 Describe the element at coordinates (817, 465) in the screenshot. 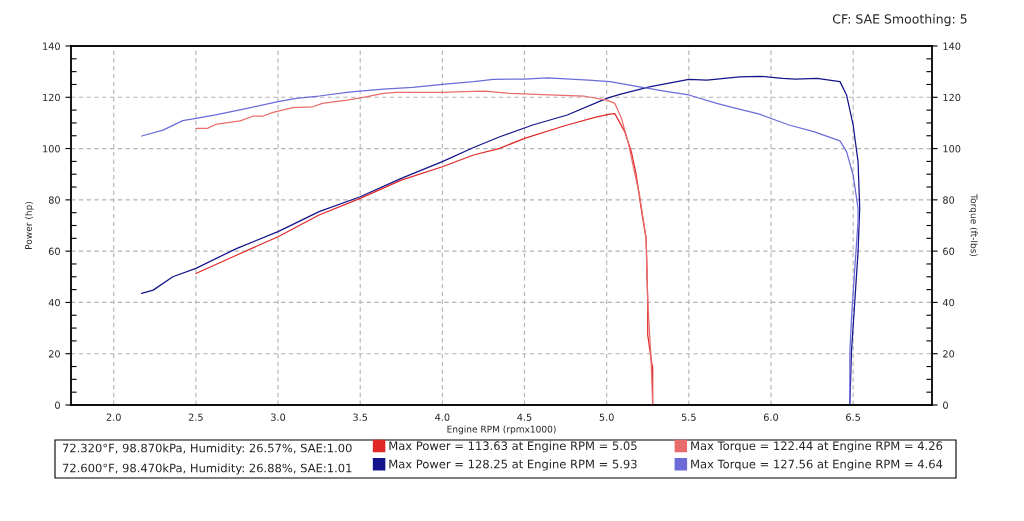

I see `legend-label: Max Torque = 127.56 at Engine RPM = 4.64` at that location.